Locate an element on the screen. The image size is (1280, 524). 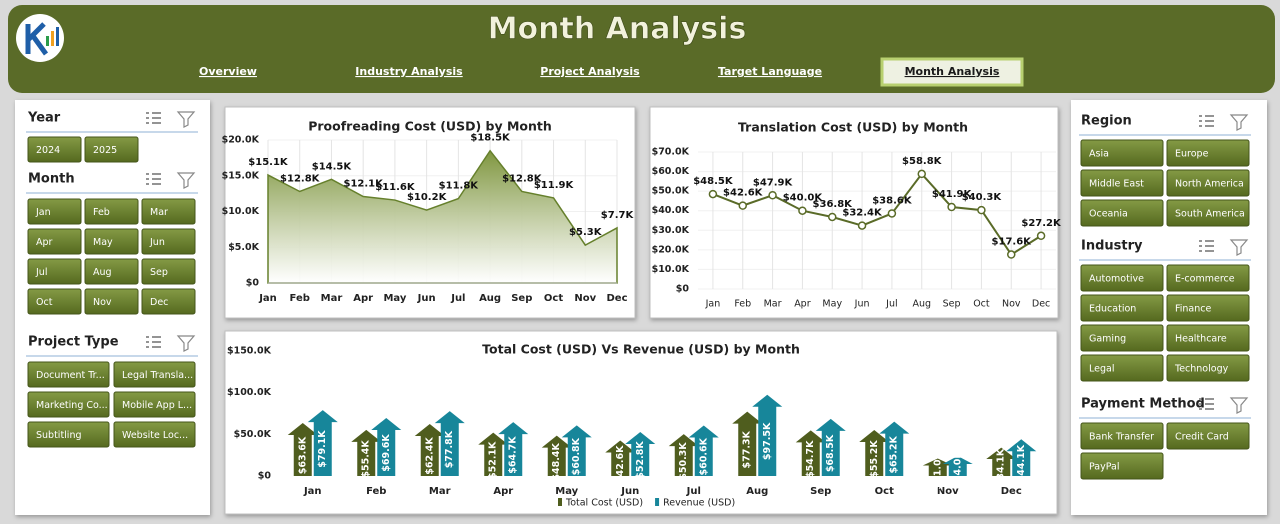
slicer-button-label: Nov is located at coordinates (102, 302).